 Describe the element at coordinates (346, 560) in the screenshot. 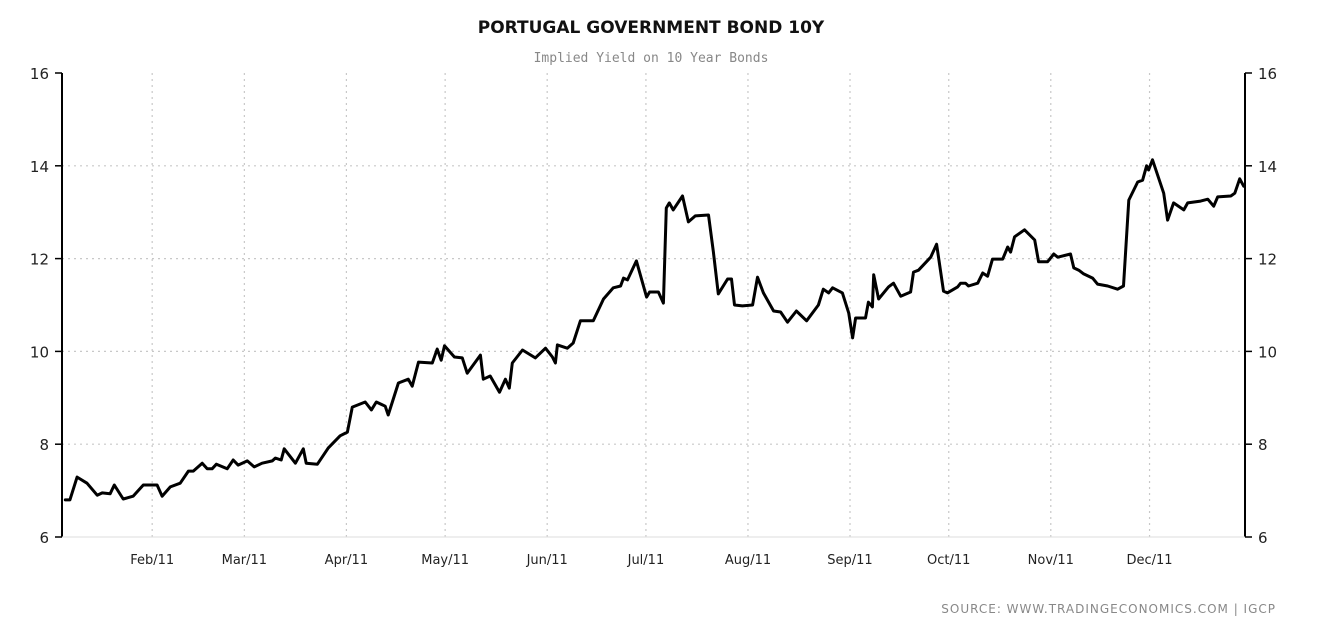

I see `x-tick-label: Apr/11` at that location.